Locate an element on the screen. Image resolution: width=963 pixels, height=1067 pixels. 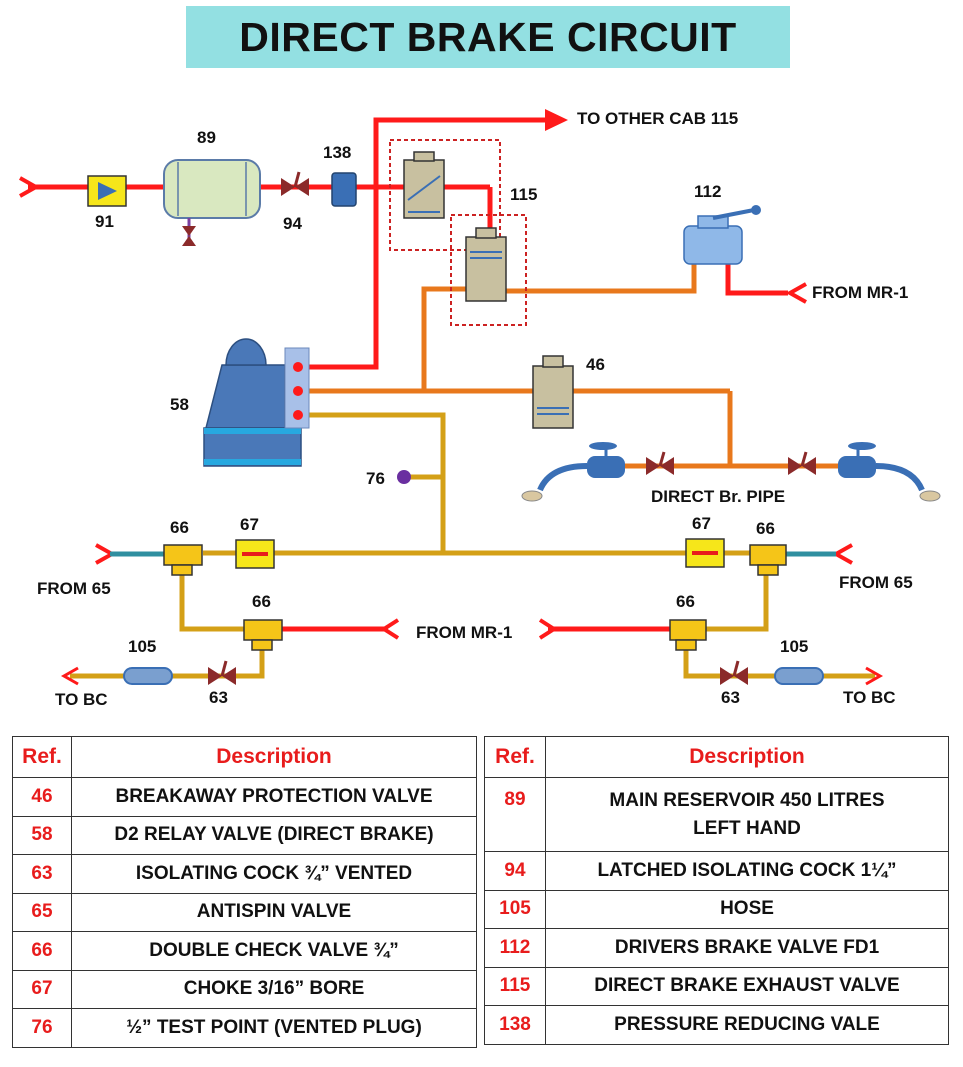
table-row: 65 ANTISPIN VALVE is located at coordinates (244, 912).